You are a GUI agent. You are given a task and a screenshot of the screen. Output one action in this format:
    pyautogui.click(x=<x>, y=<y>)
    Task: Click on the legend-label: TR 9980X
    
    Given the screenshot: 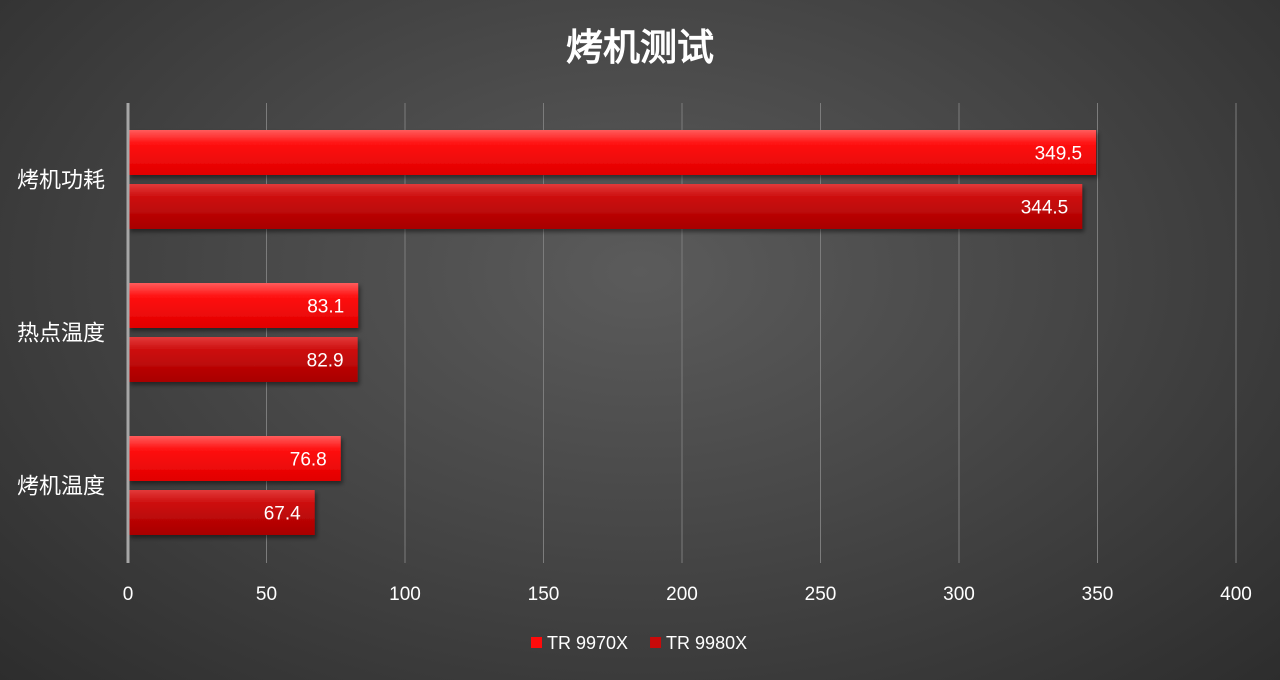 What is the action you would take?
    pyautogui.click(x=706, y=643)
    